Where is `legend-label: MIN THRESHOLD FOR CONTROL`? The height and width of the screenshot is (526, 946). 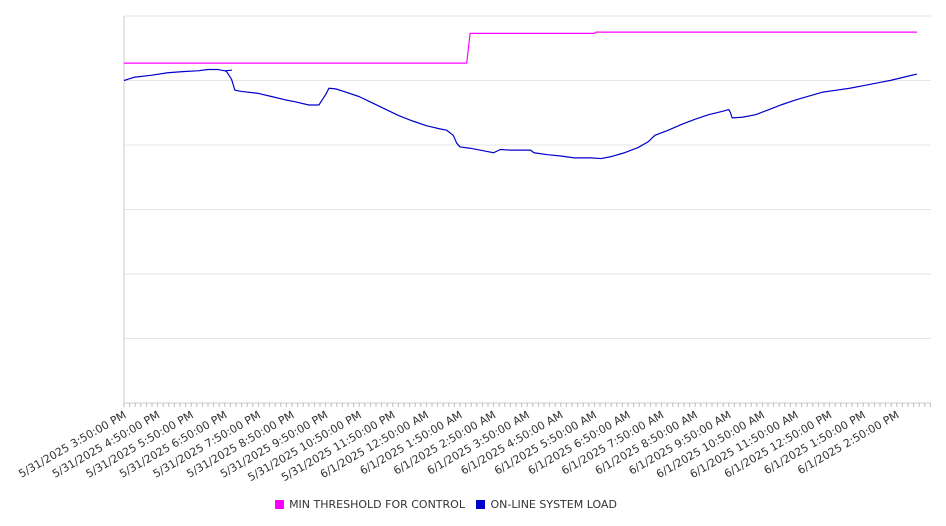 legend-label: MIN THRESHOLD FOR CONTROL is located at coordinates (377, 504).